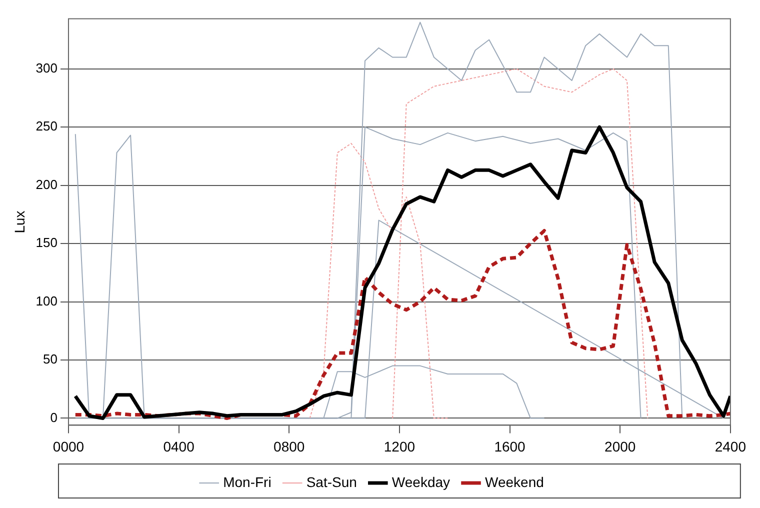  Describe the element at coordinates (620, 446) in the screenshot. I see `x-tick-label: 2000` at that location.